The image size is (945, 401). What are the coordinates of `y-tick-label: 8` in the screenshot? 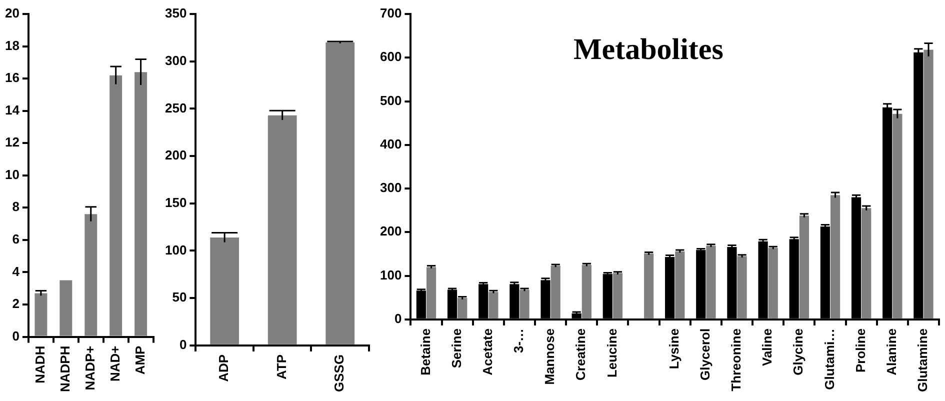 It's located at (16, 206).